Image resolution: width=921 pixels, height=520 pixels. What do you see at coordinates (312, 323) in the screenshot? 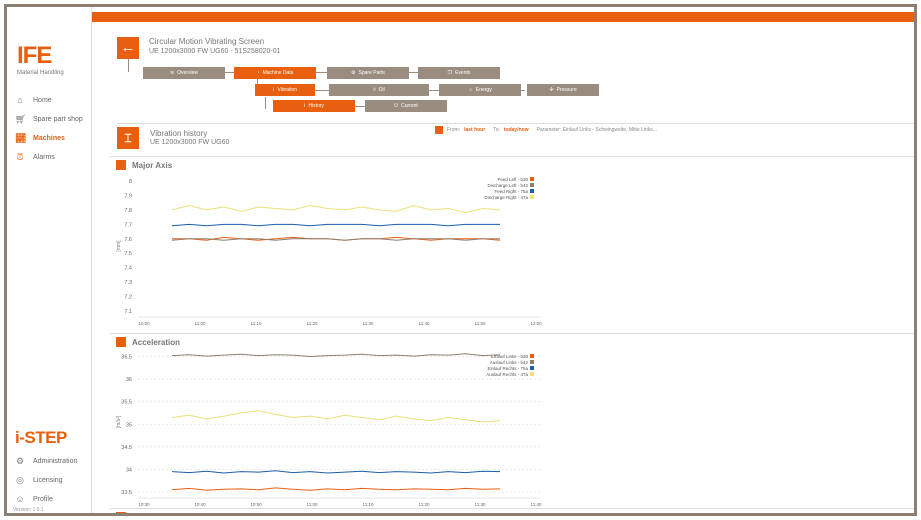
I see `x-tick-label: 11:20` at bounding box center [312, 323].